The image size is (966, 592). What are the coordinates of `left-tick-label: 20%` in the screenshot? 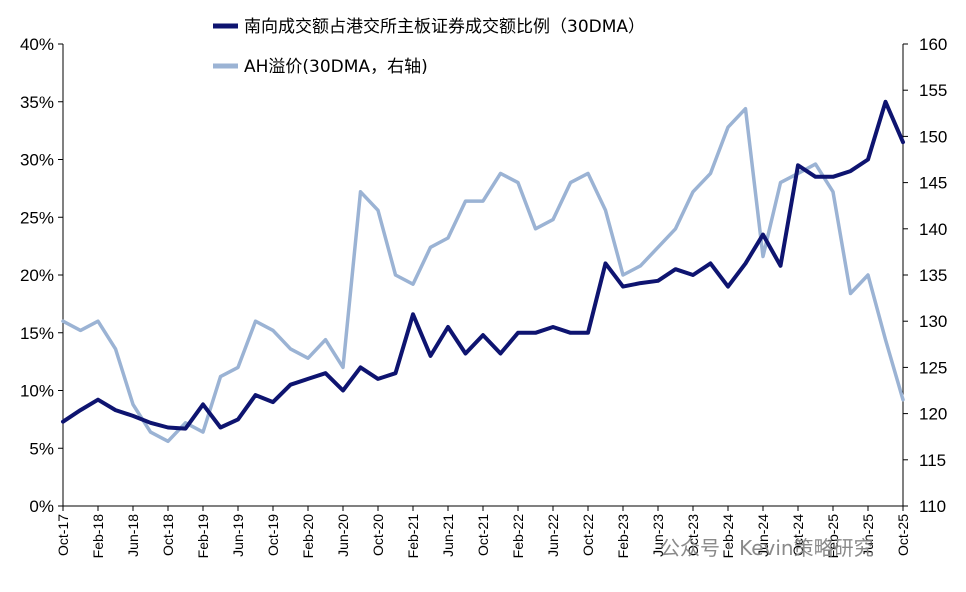 It's located at (37, 275).